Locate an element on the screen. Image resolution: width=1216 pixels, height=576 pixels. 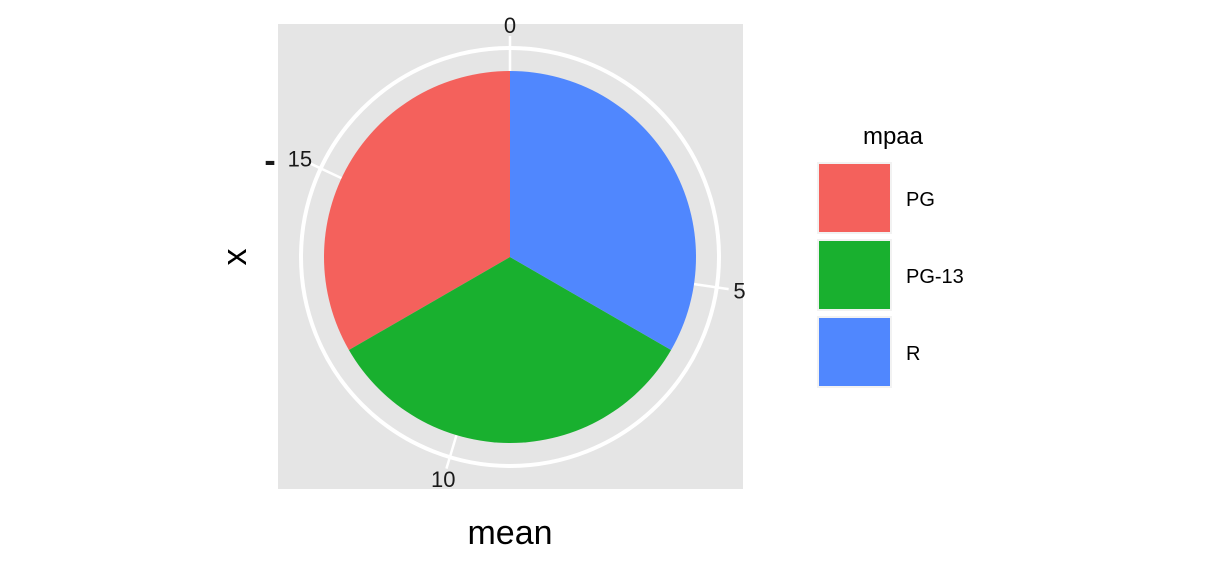
legend-swatch-pg is located at coordinates (854, 198).